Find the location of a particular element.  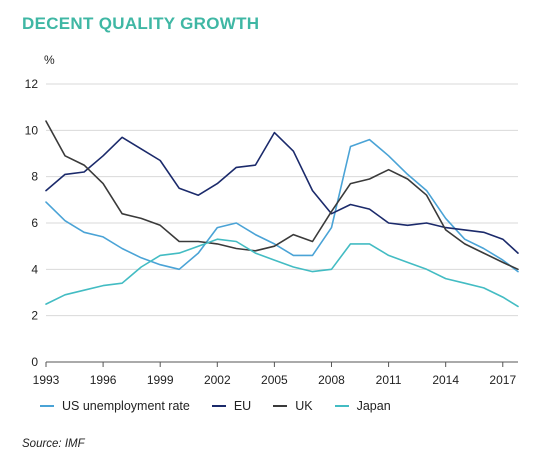

y-tick-label: 12 is located at coordinates (32, 84).